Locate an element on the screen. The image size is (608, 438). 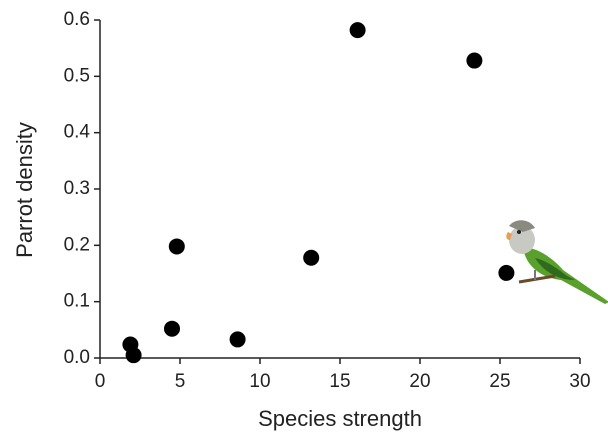
y-tick-label: 0.2 is located at coordinates (77, 244).